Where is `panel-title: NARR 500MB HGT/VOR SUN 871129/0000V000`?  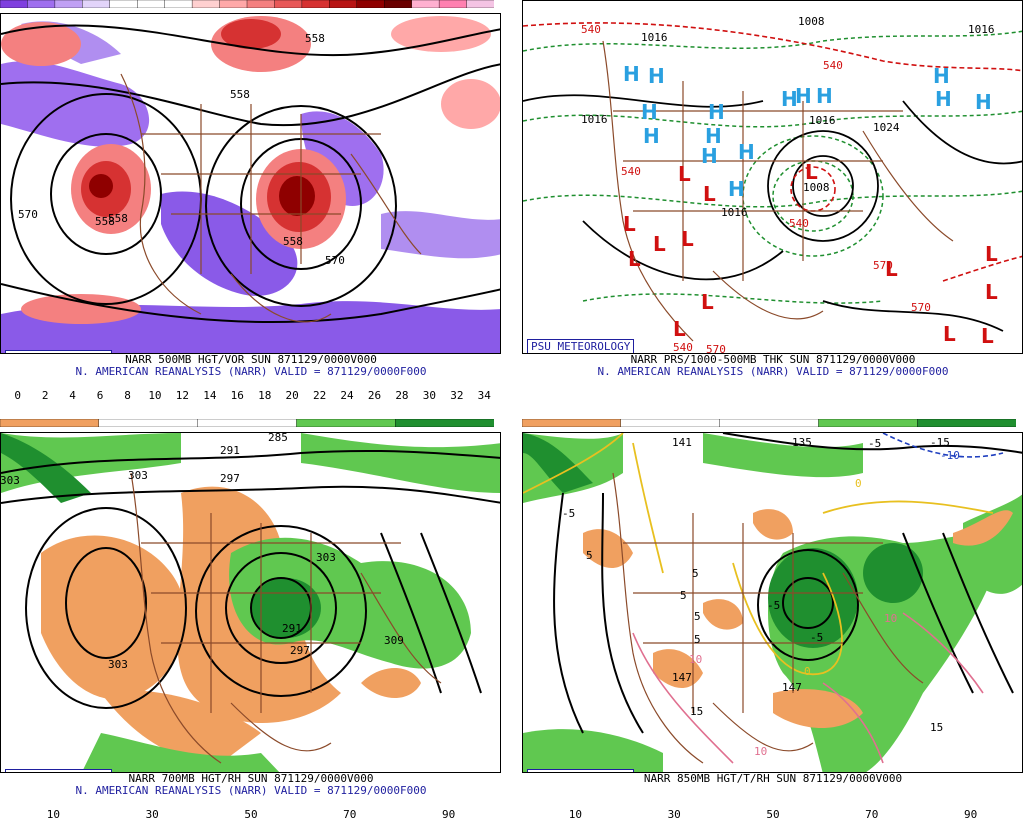 panel-title: NARR 500MB HGT/VOR SUN 871129/0000V000 is located at coordinates (251, 359).